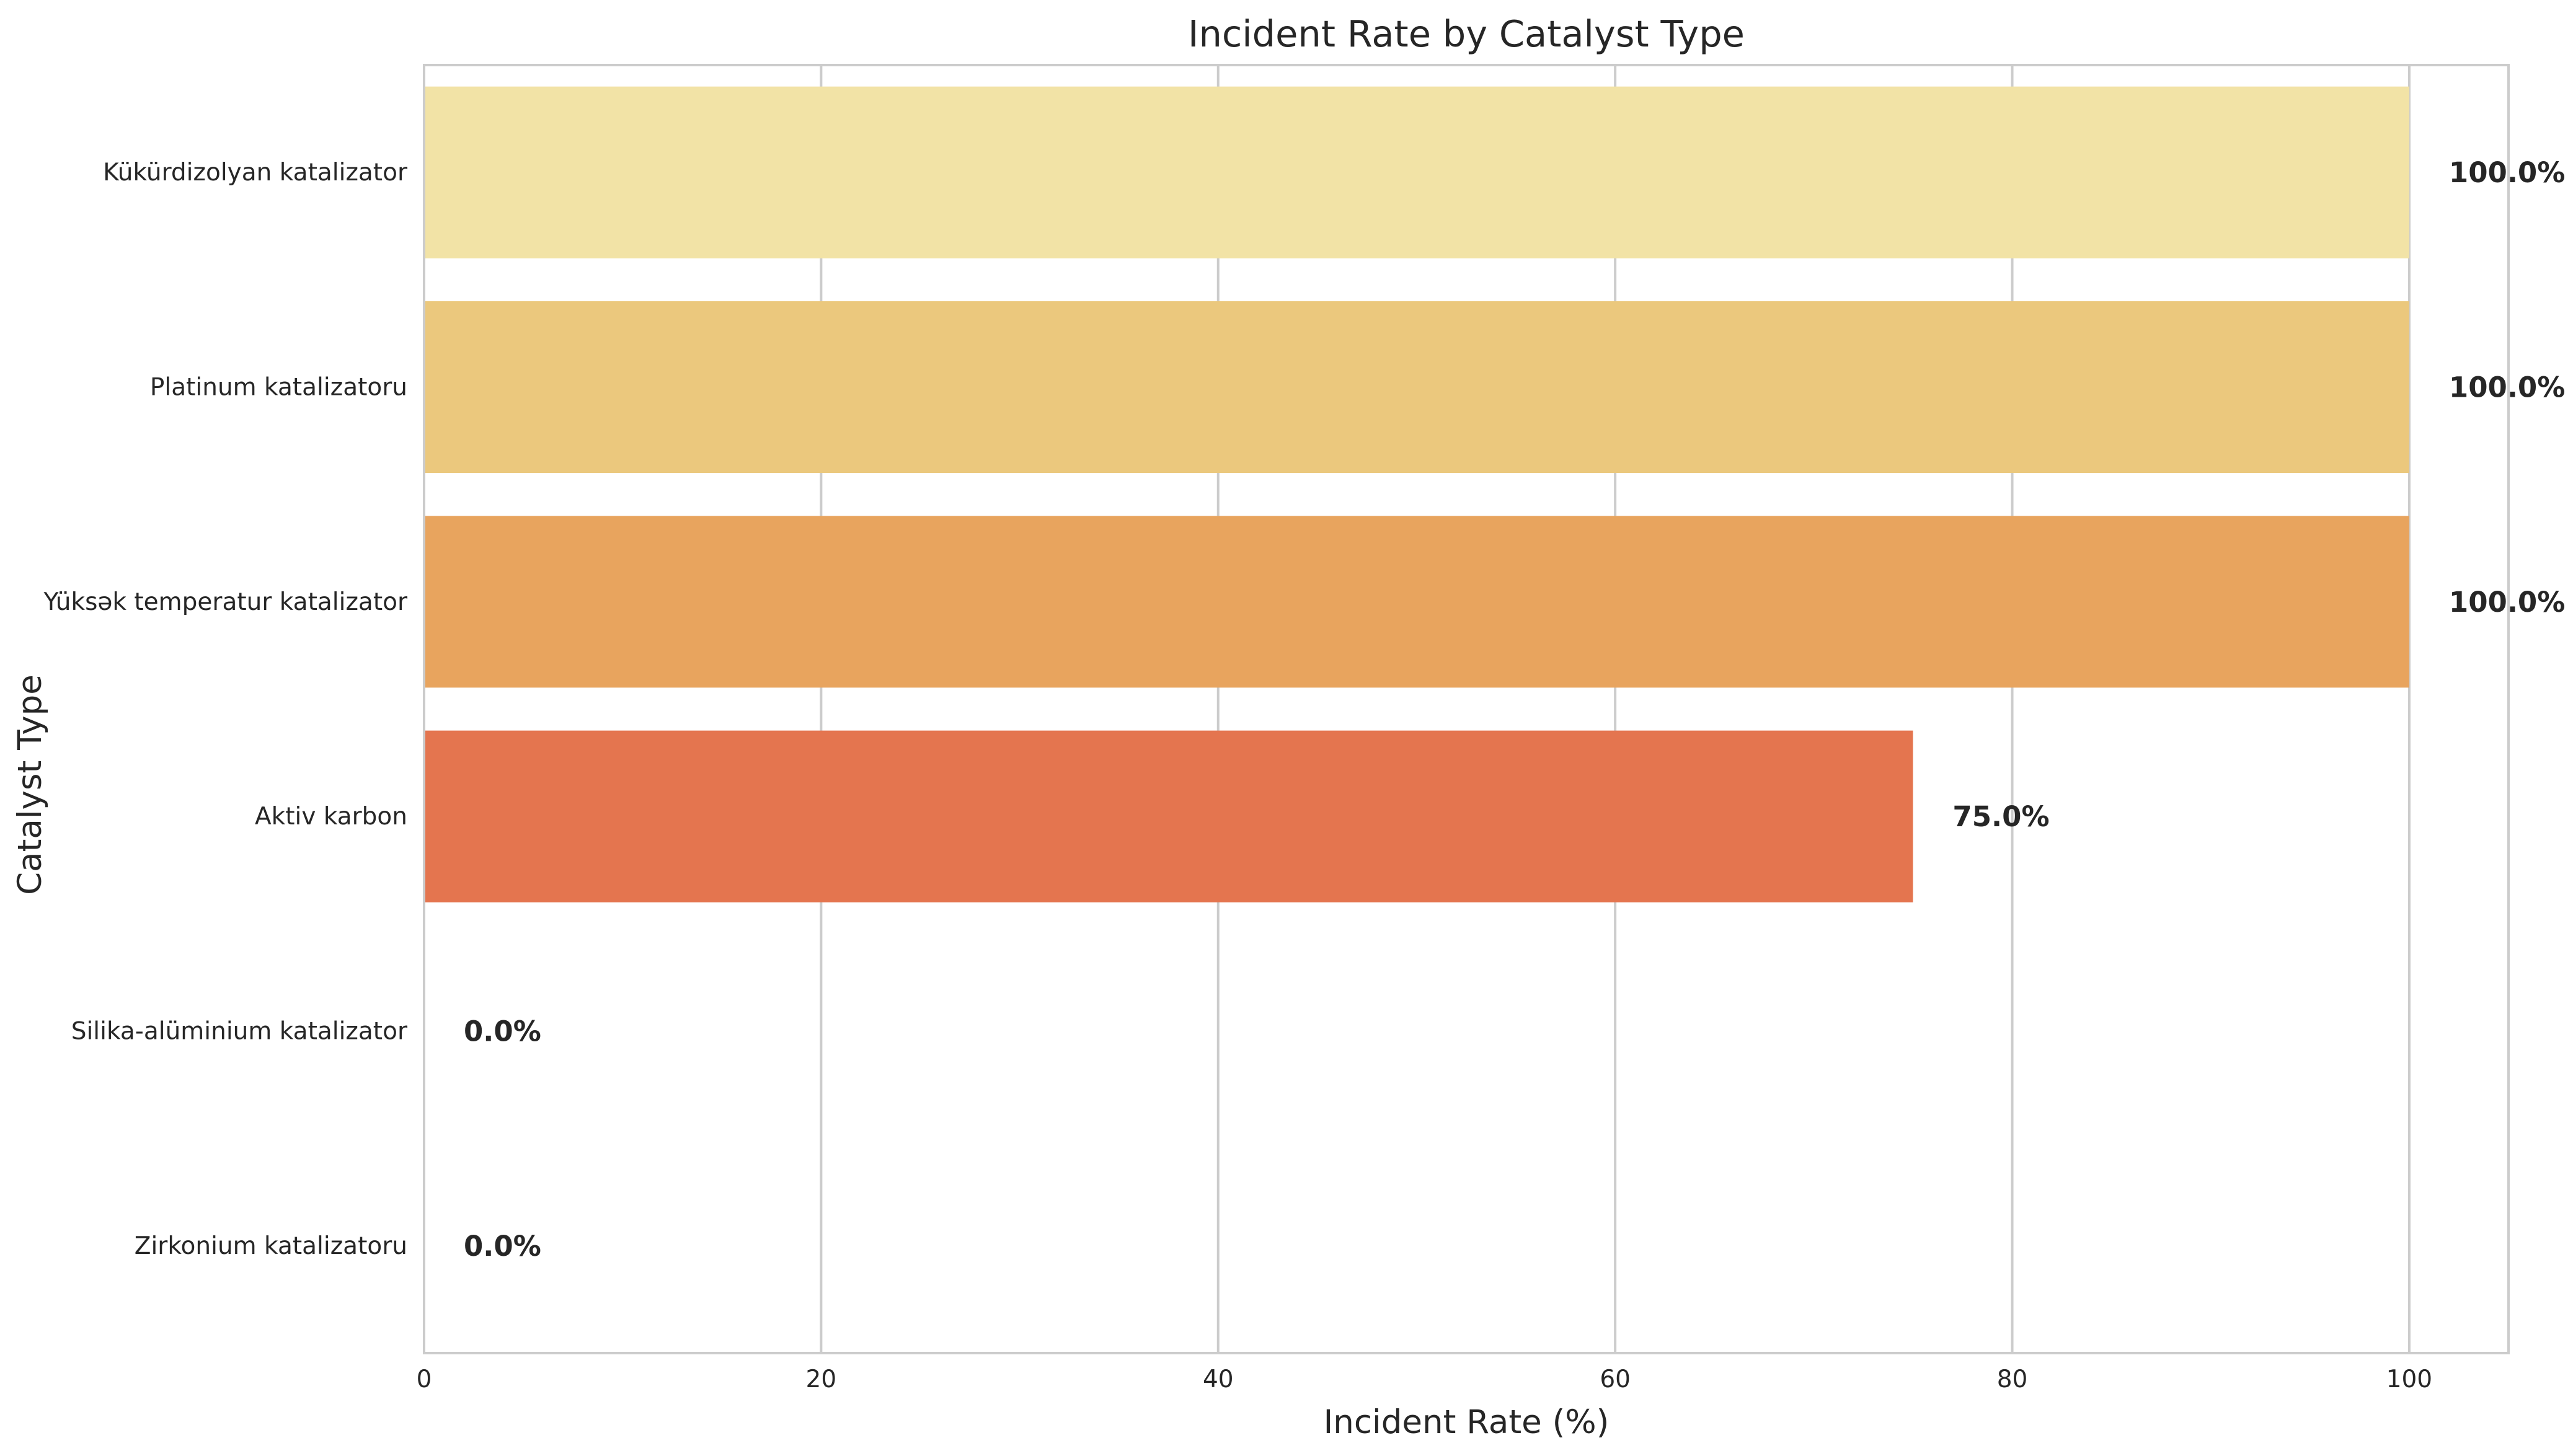  What do you see at coordinates (821, 1379) in the screenshot?
I see `x-tick-label: 20` at bounding box center [821, 1379].